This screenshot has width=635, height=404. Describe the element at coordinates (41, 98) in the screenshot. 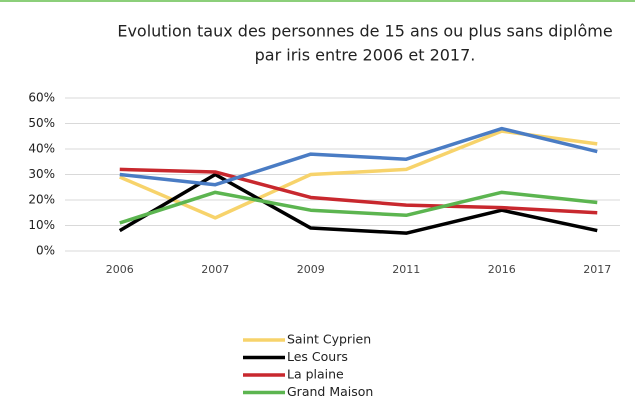

I see `y-tick-label: 60%` at that location.